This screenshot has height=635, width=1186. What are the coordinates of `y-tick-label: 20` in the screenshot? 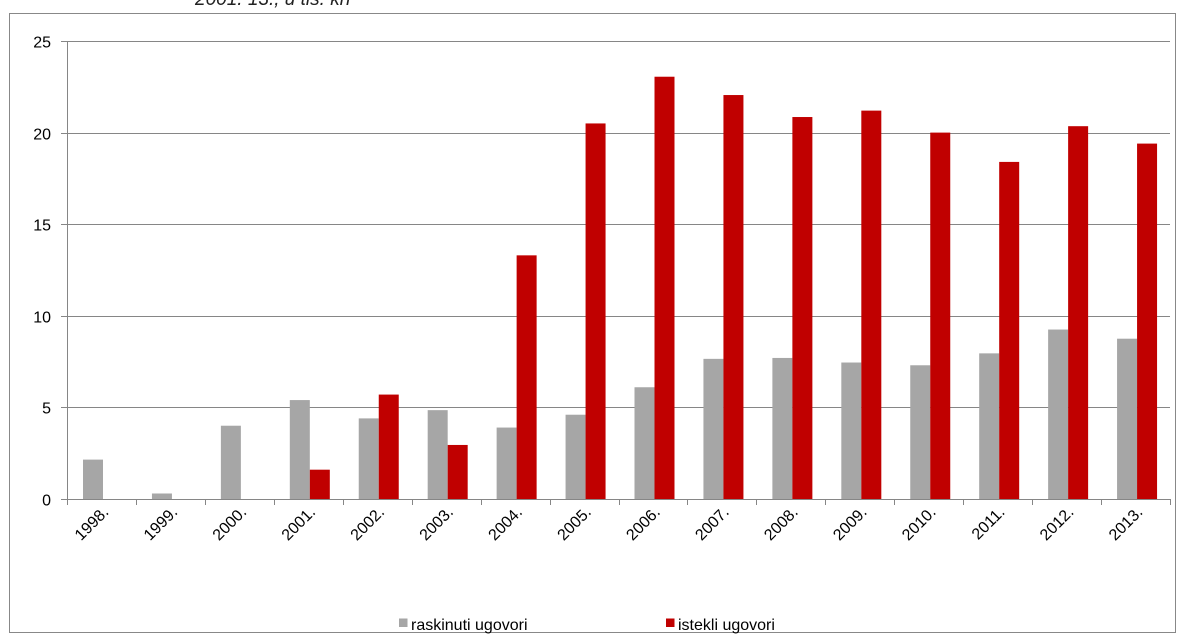 It's located at (42, 135).